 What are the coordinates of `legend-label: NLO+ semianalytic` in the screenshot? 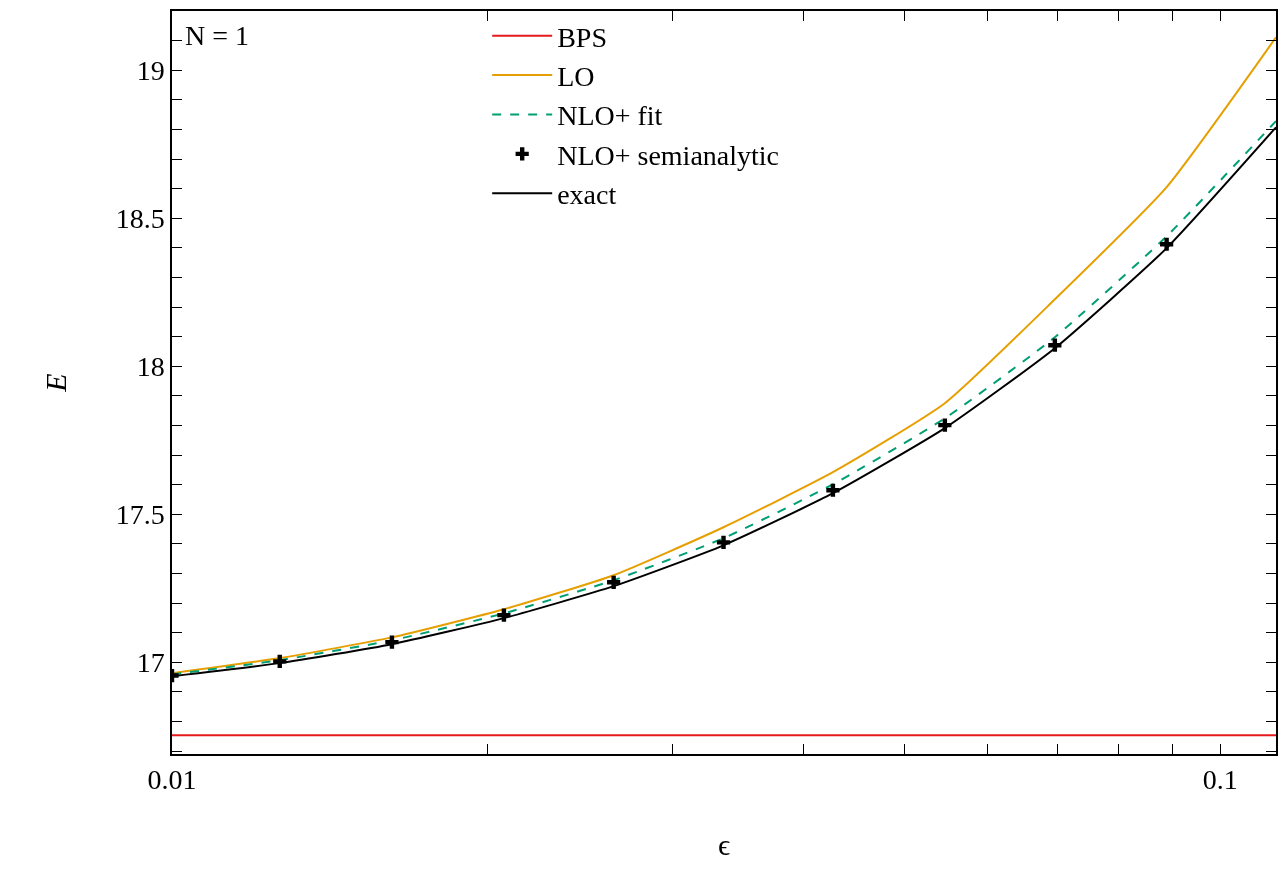 It's located at (668, 155).